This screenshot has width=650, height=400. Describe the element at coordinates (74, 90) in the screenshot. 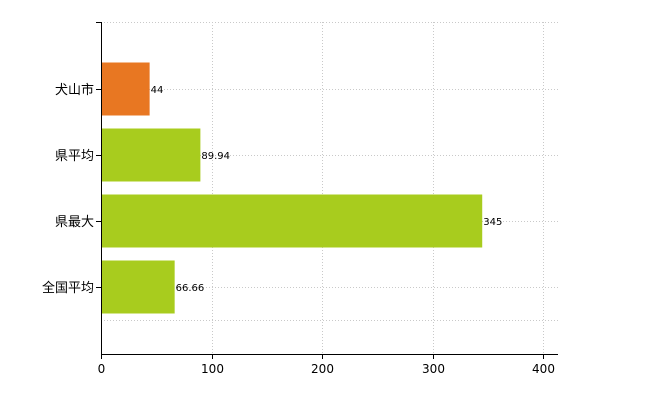

I see `category-label: 犬山市` at that location.